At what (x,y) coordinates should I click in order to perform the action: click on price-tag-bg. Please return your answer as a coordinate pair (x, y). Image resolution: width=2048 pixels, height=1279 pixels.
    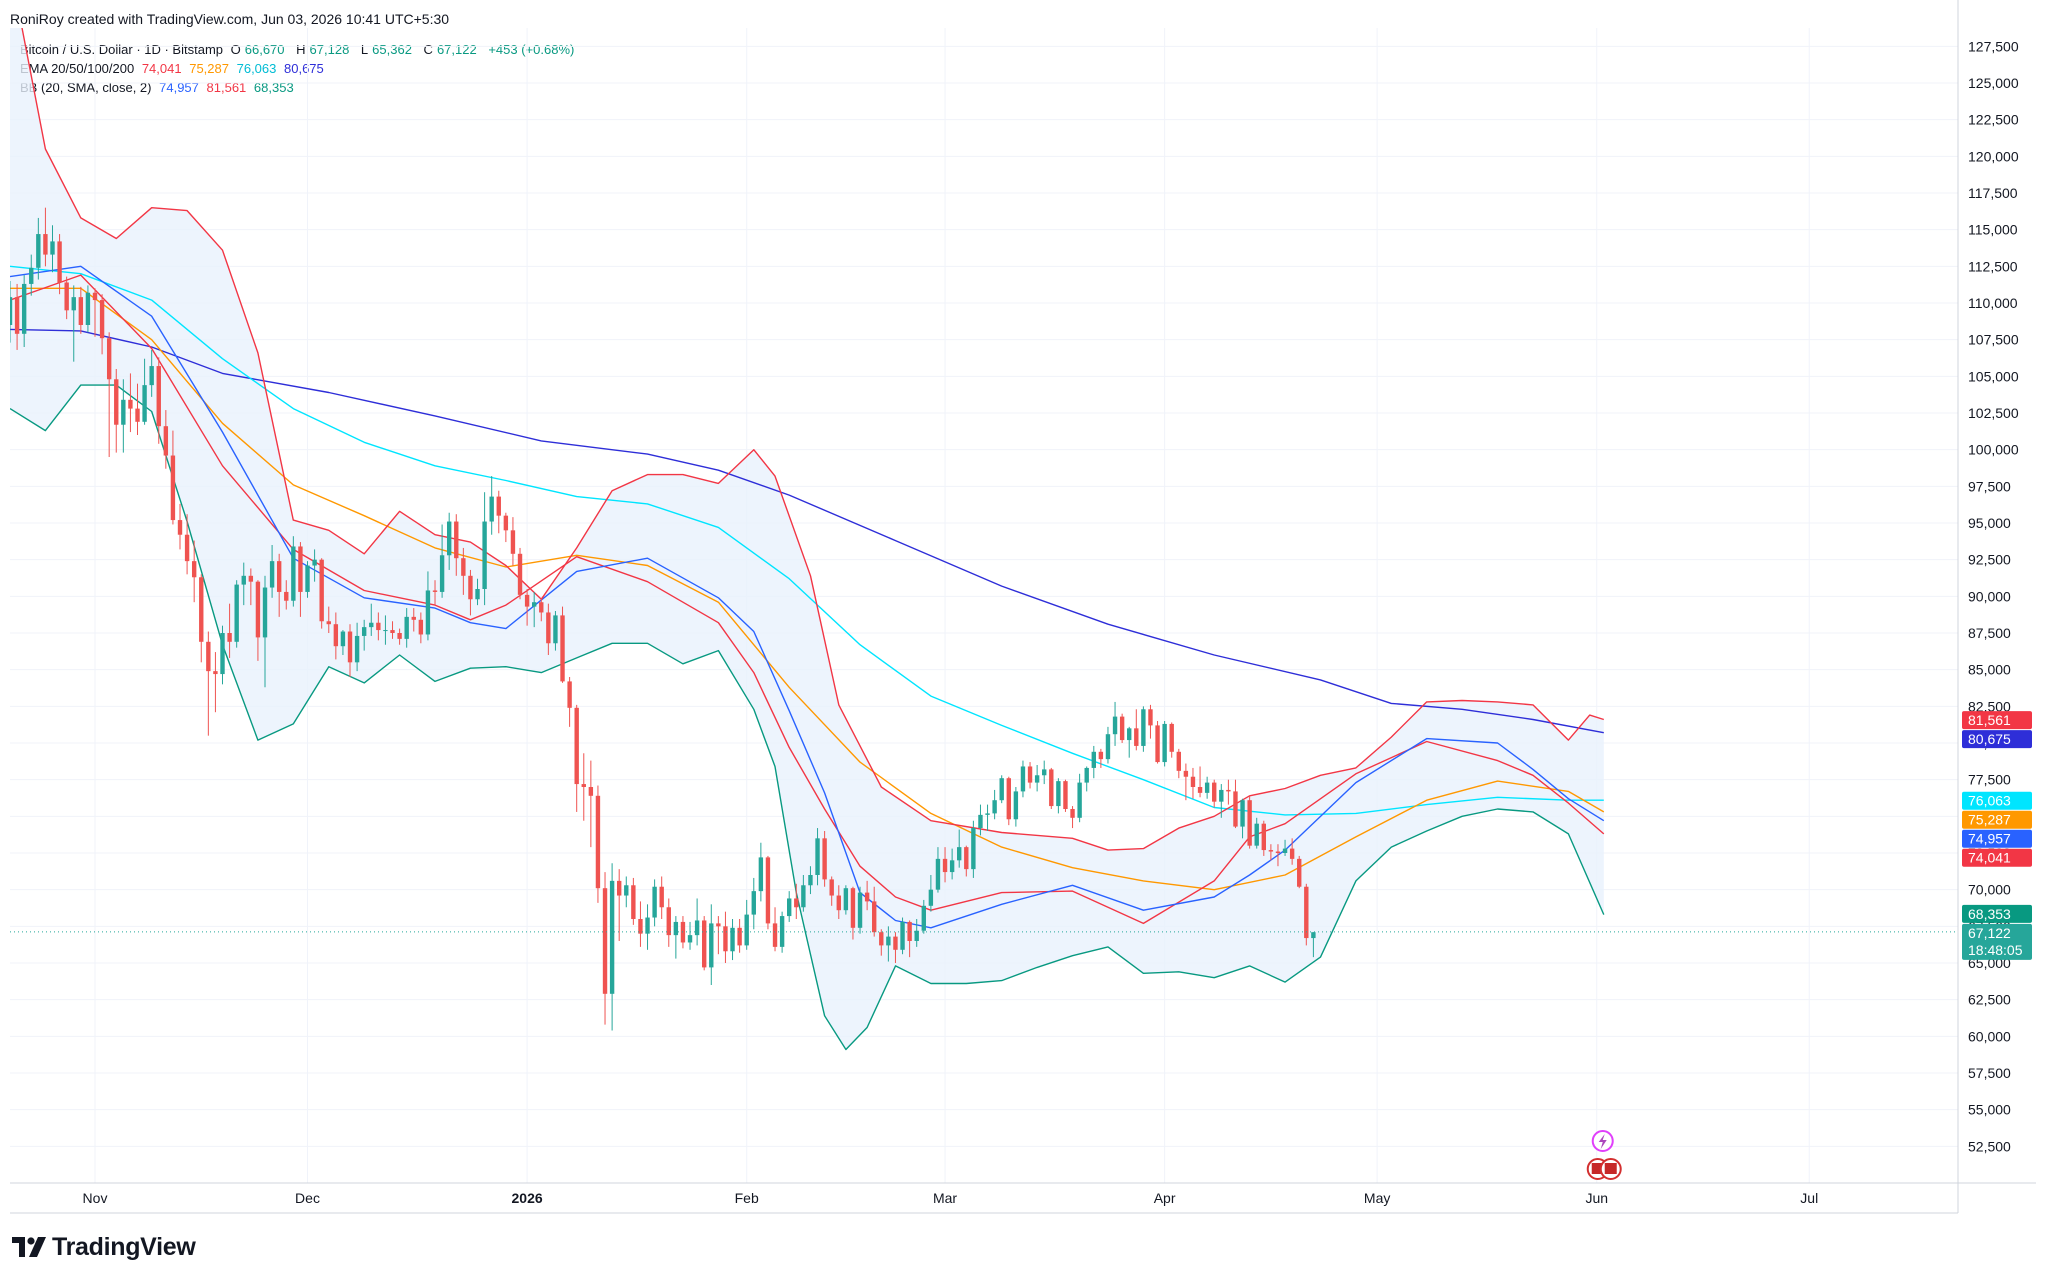
    Looking at the image, I should click on (1997, 800).